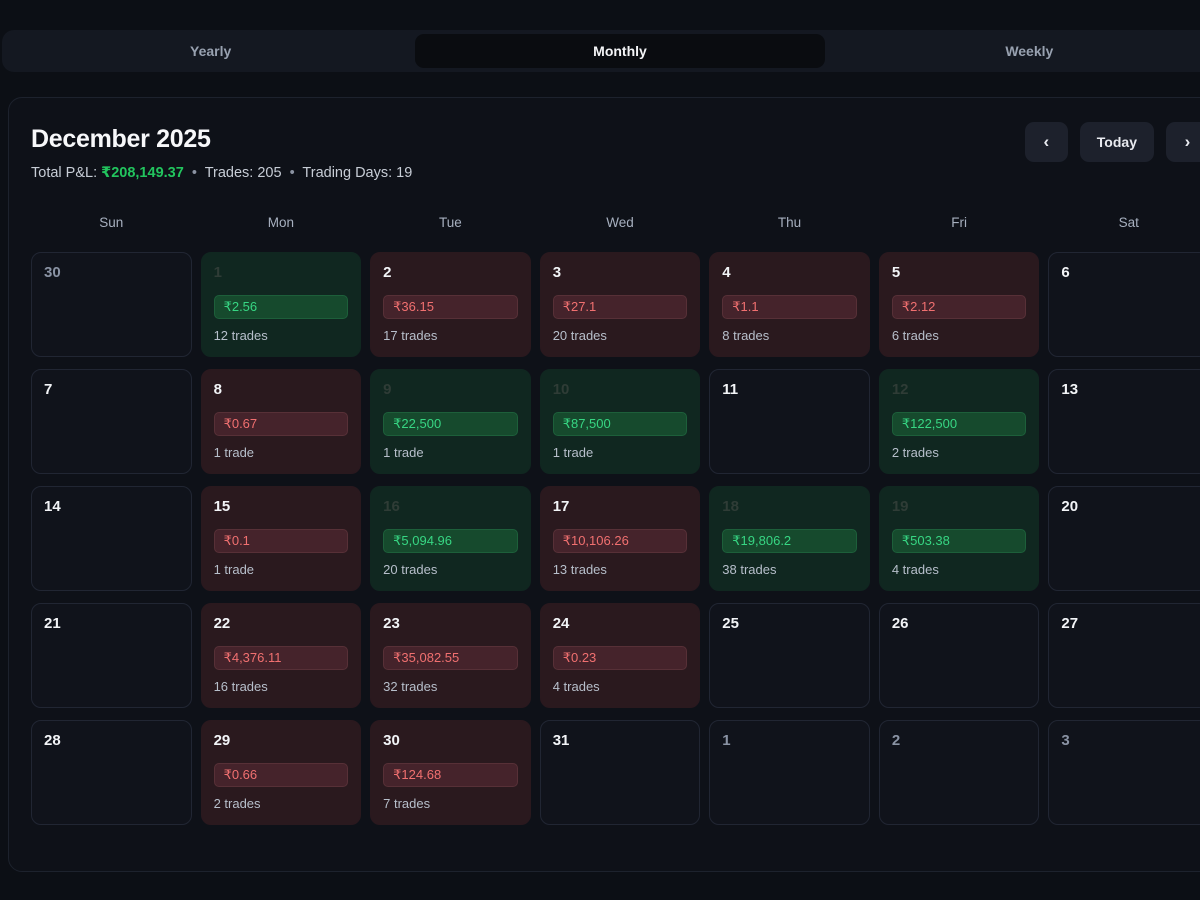 The width and height of the screenshot is (1200, 900). I want to click on calendar-day-cell: 2 ₹36.15 17 trades, so click(450, 304).